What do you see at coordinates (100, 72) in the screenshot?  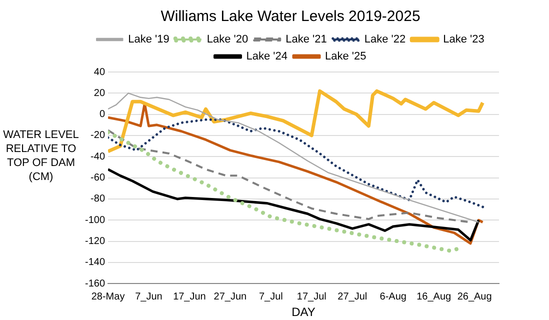 I see `y-tick-label: 40` at bounding box center [100, 72].